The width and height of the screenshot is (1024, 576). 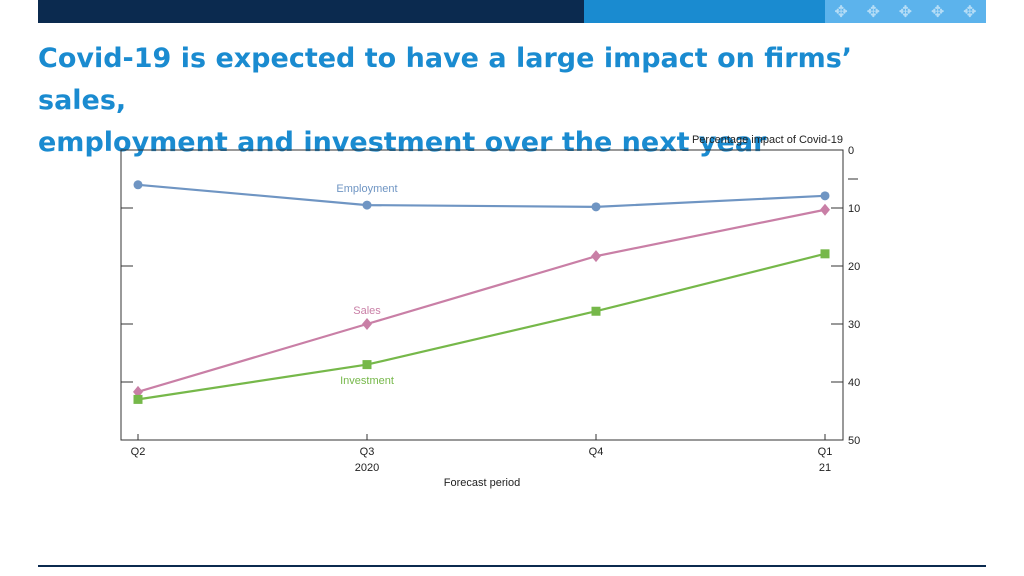 What do you see at coordinates (367, 381) in the screenshot?
I see `series-label-investment: Investment` at bounding box center [367, 381].